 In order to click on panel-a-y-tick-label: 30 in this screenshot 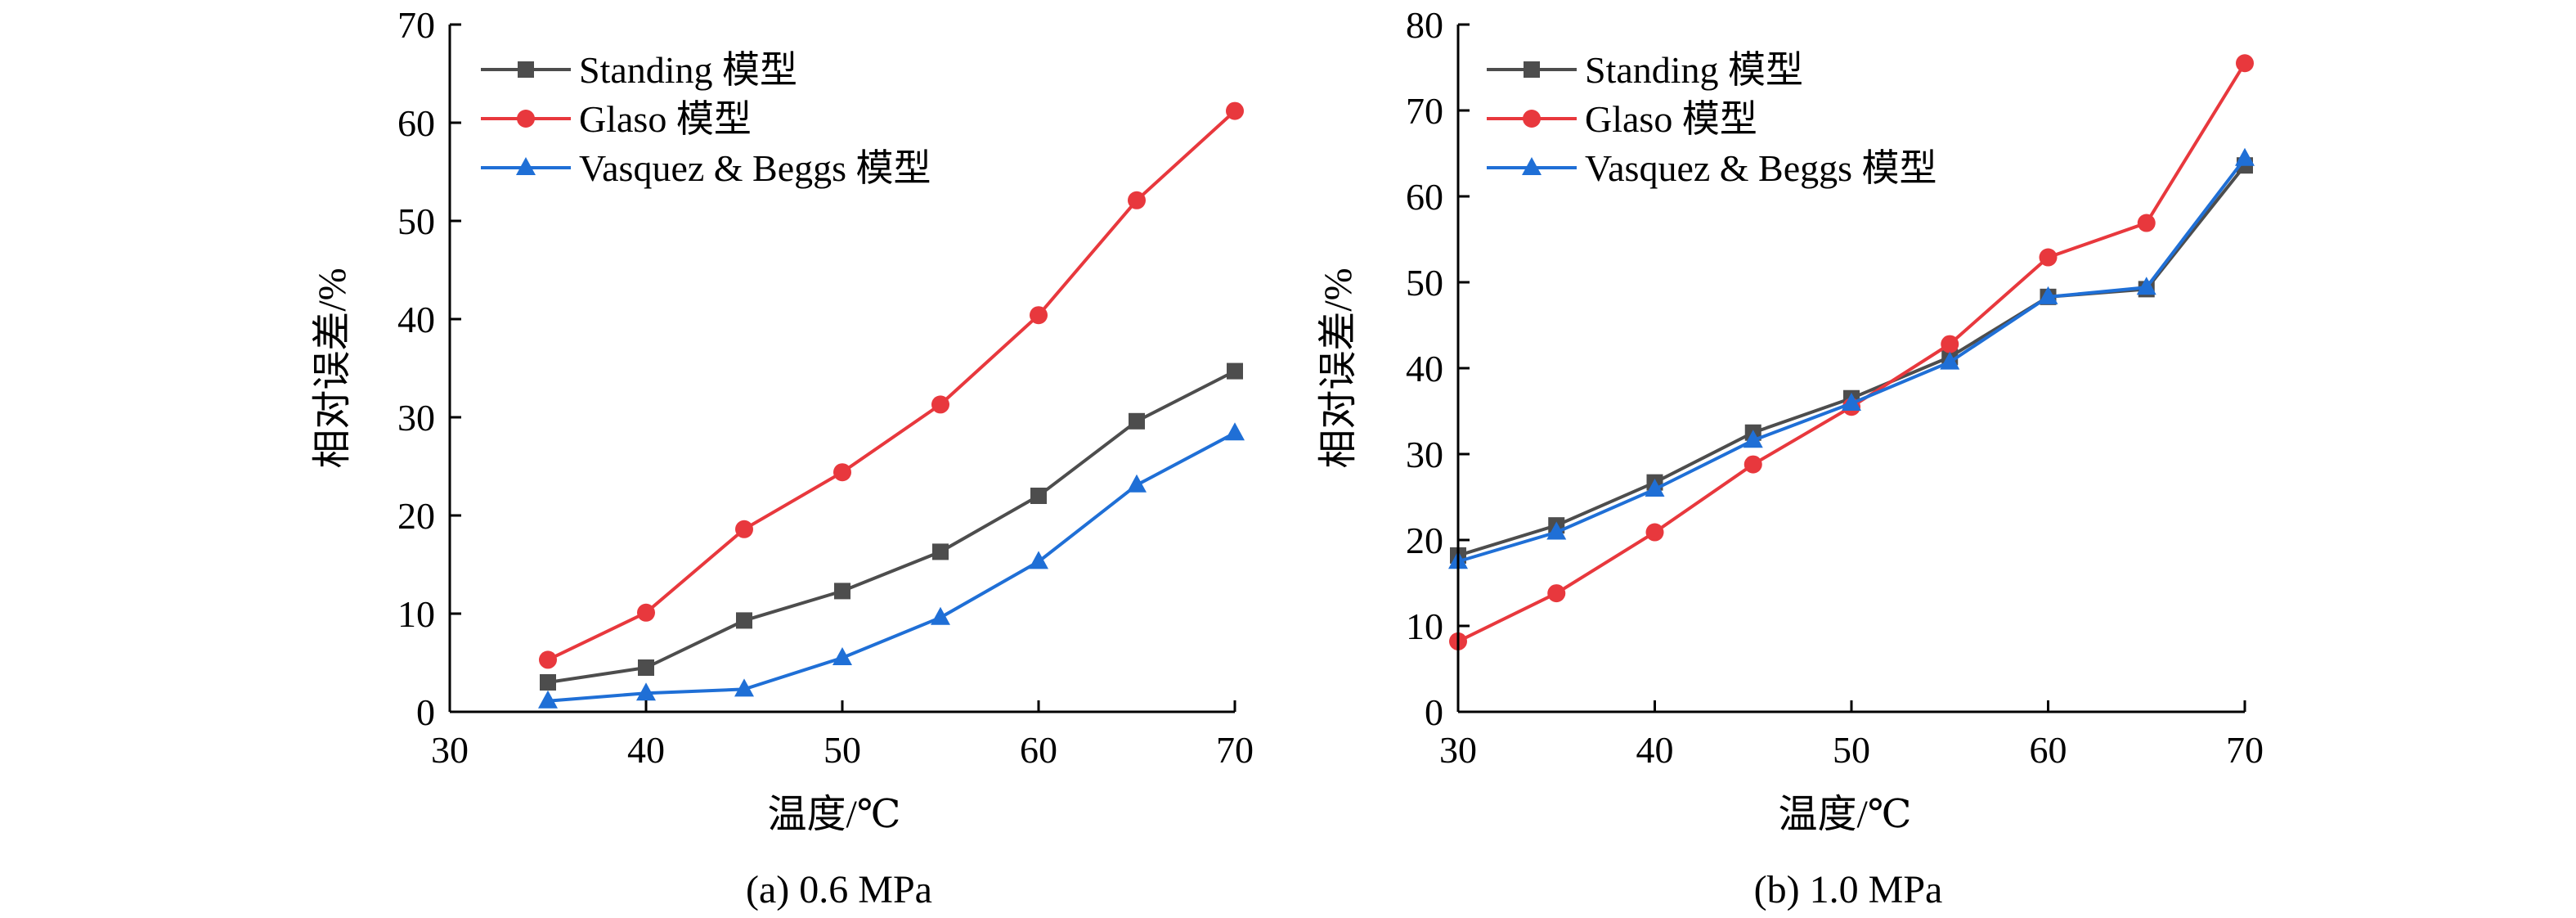, I will do `click(416, 418)`.